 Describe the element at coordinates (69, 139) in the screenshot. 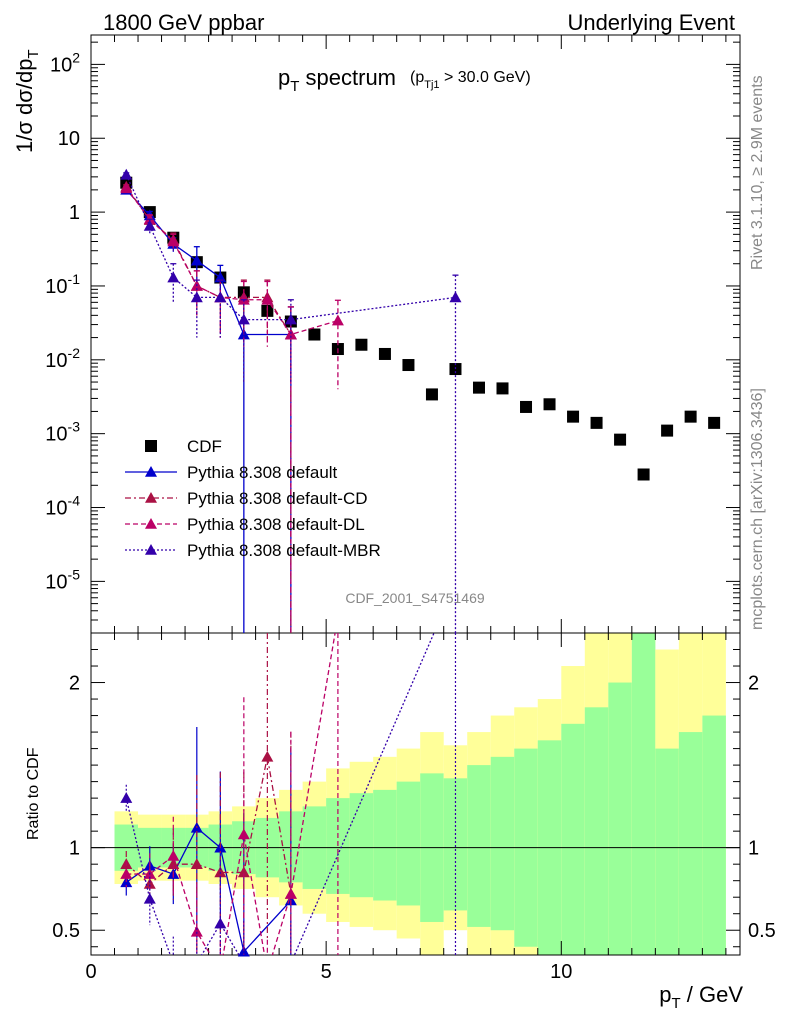

I see `y-tick-label: 10` at that location.